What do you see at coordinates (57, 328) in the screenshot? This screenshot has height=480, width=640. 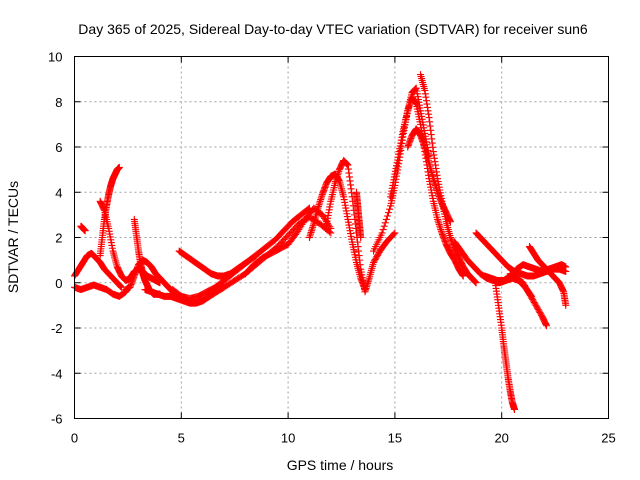 I see `y-tick-label: -2` at bounding box center [57, 328].